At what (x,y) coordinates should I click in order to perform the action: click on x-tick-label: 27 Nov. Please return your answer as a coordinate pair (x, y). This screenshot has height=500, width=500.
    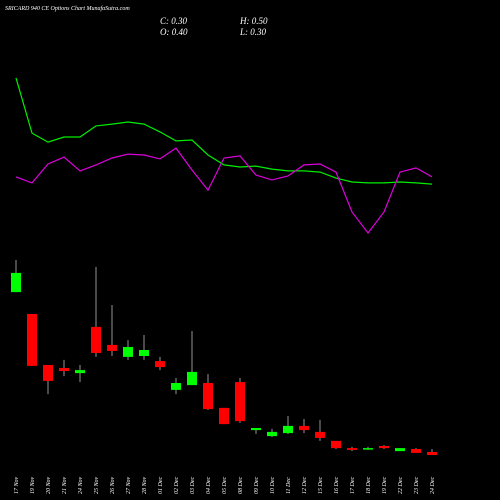
    Looking at the image, I should click on (129, 485).